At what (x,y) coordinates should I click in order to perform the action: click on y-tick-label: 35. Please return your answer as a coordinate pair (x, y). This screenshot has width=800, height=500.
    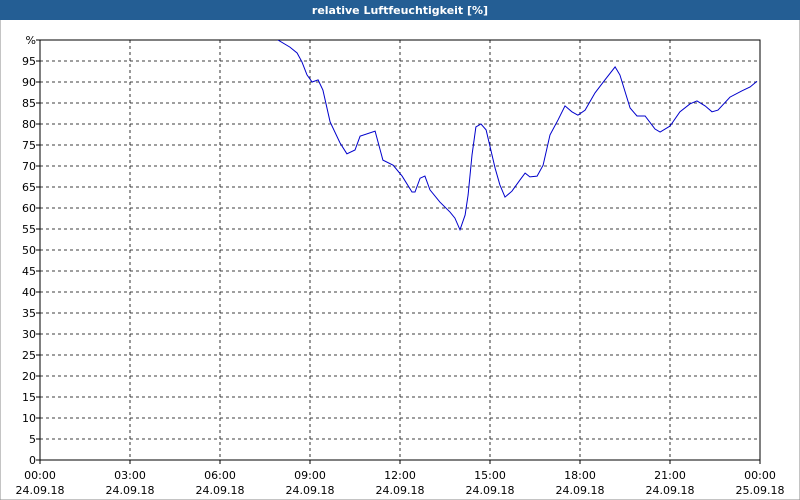
    Looking at the image, I should click on (29, 313).